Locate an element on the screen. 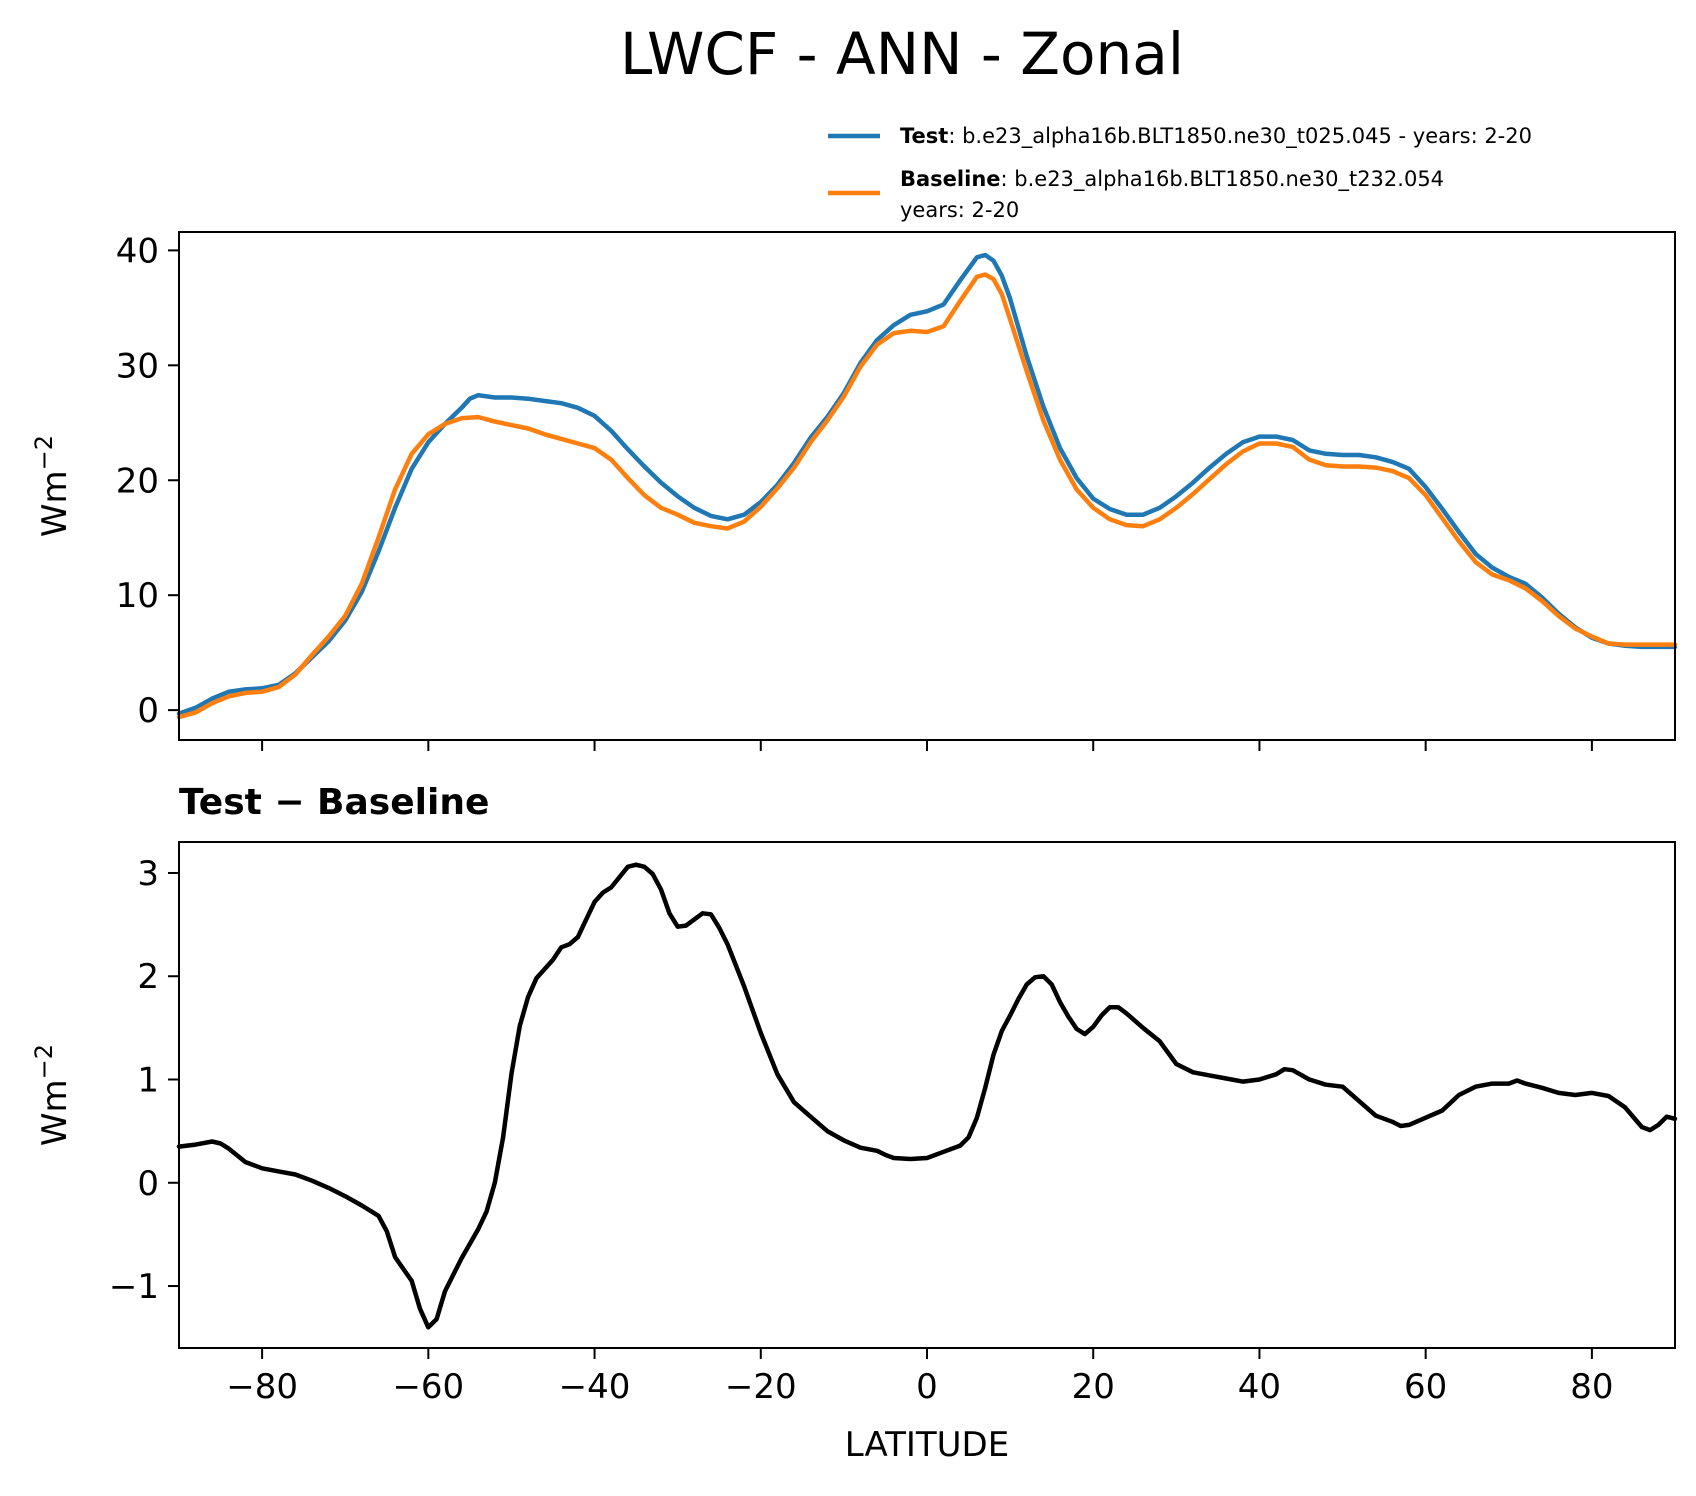  bottom-x-tick-label: 40 is located at coordinates (1259, 1387).